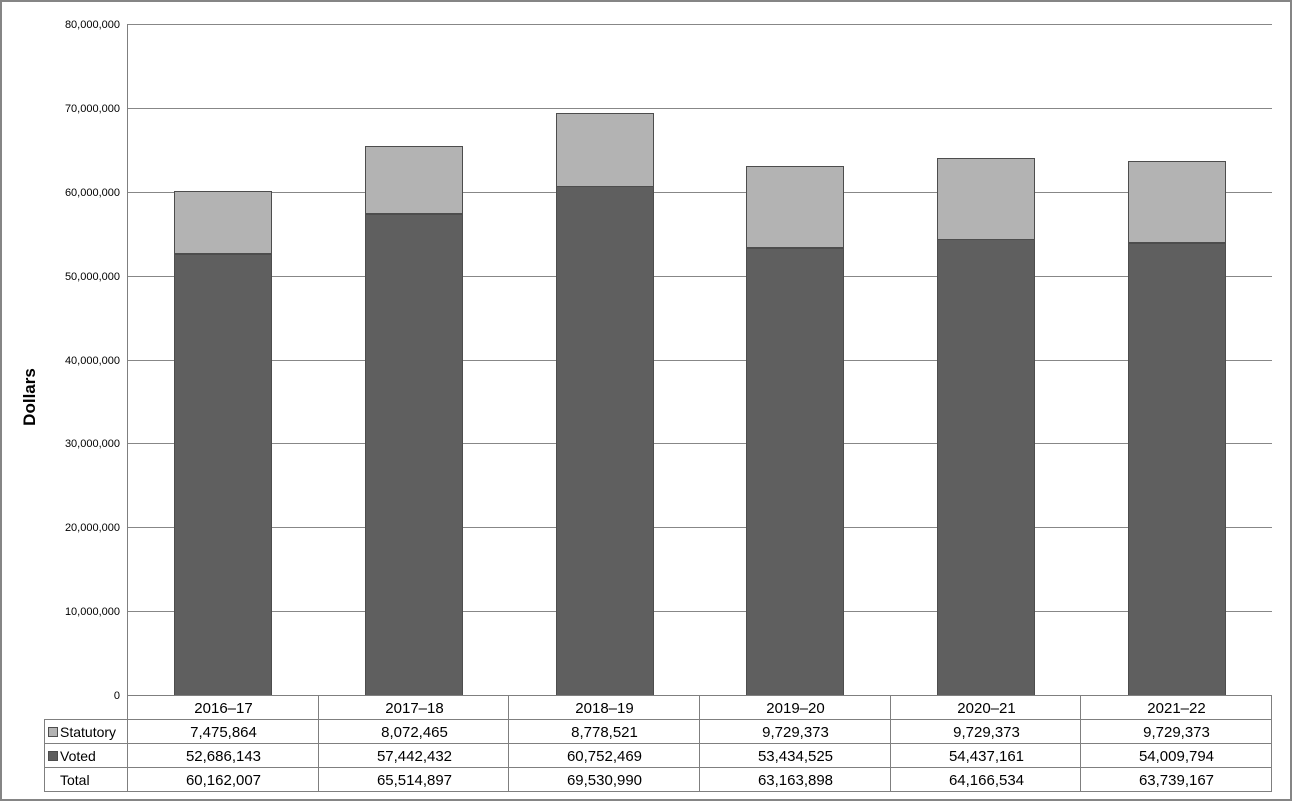 The height and width of the screenshot is (801, 1292). Describe the element at coordinates (223, 780) in the screenshot. I see `table-cell: 60,162,007` at that location.